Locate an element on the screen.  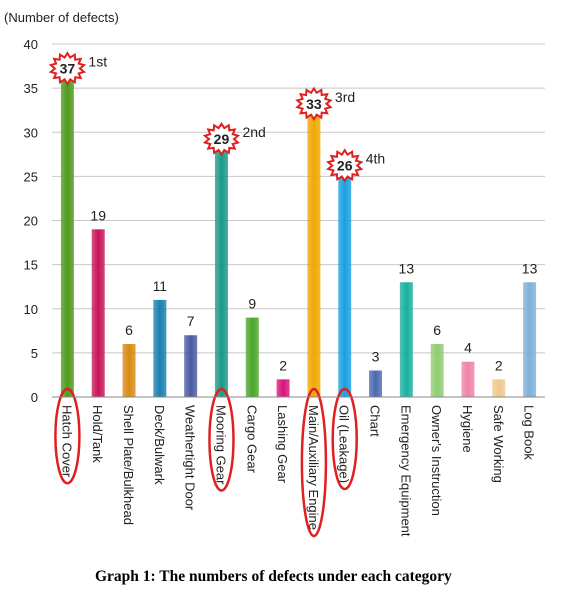
bar-cargo-gear is located at coordinates (252, 357).